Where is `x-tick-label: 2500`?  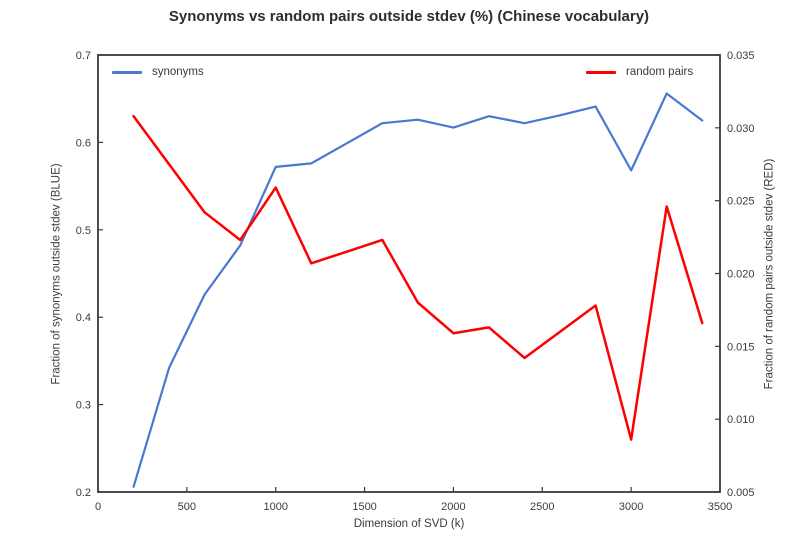 x-tick-label: 2500 is located at coordinates (542, 507).